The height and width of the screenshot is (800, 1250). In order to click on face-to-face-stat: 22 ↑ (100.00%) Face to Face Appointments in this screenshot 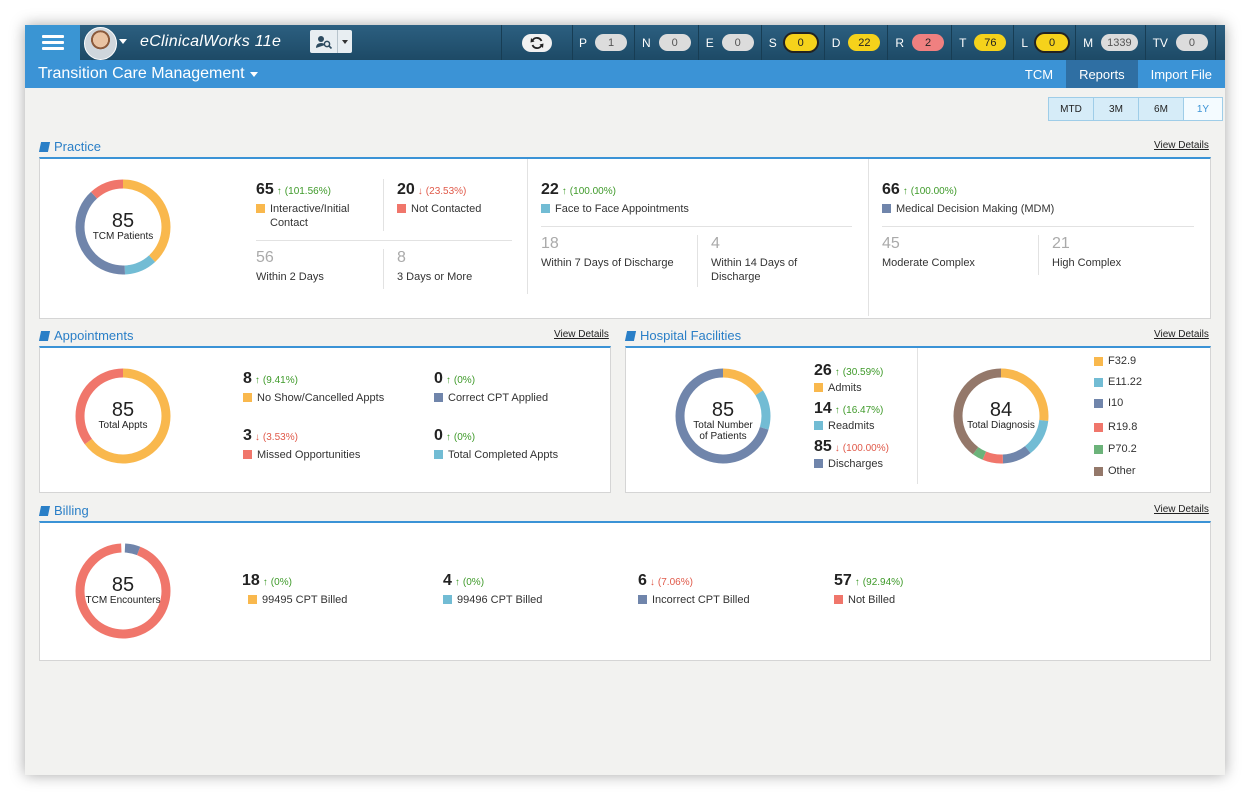, I will do `click(615, 198)`.